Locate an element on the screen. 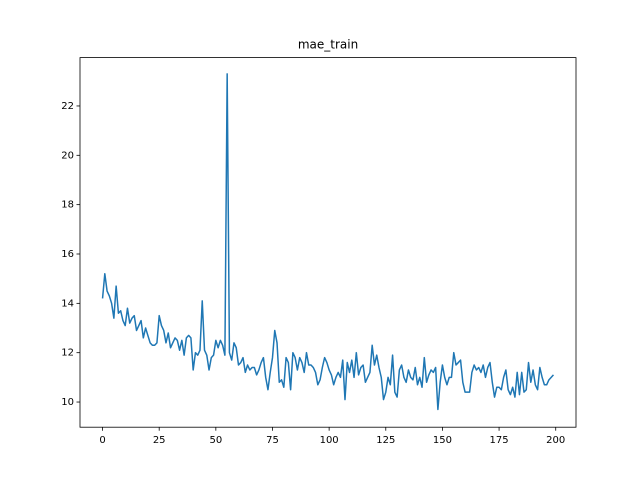 This screenshot has height=480, width=640. y-tick-label: 16 is located at coordinates (67, 254).